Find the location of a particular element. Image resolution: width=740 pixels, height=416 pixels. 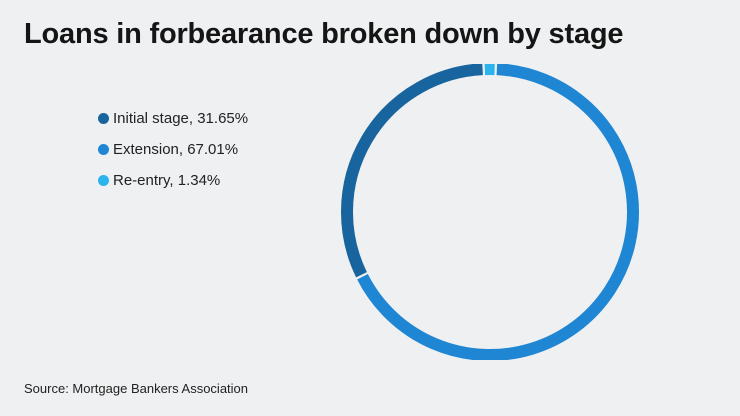

legend-item-re-entry: Re-entry, 1.34% is located at coordinates (173, 180).